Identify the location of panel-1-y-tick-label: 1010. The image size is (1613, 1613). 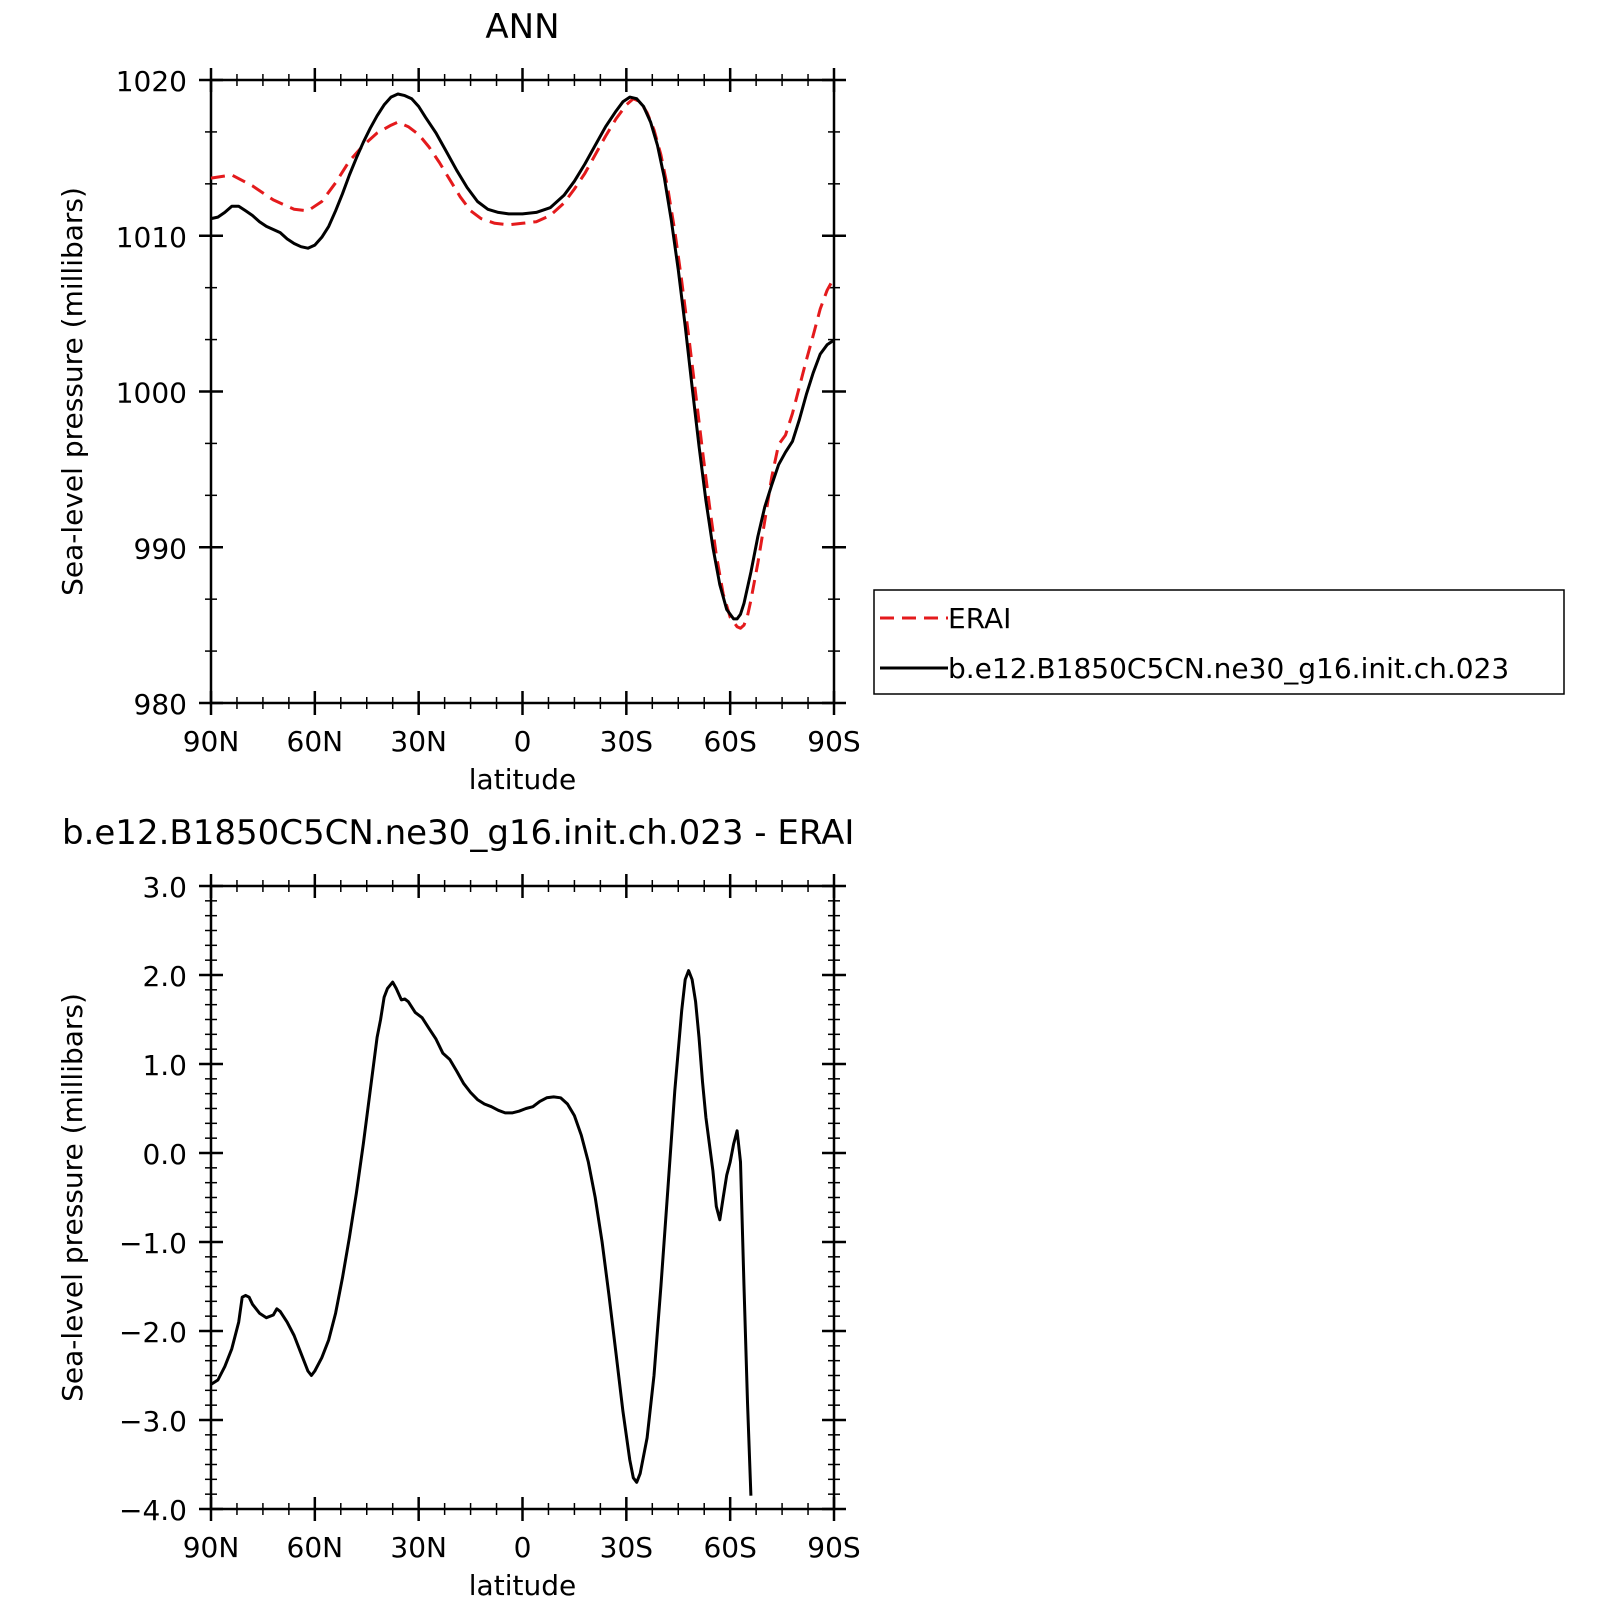
(151, 237).